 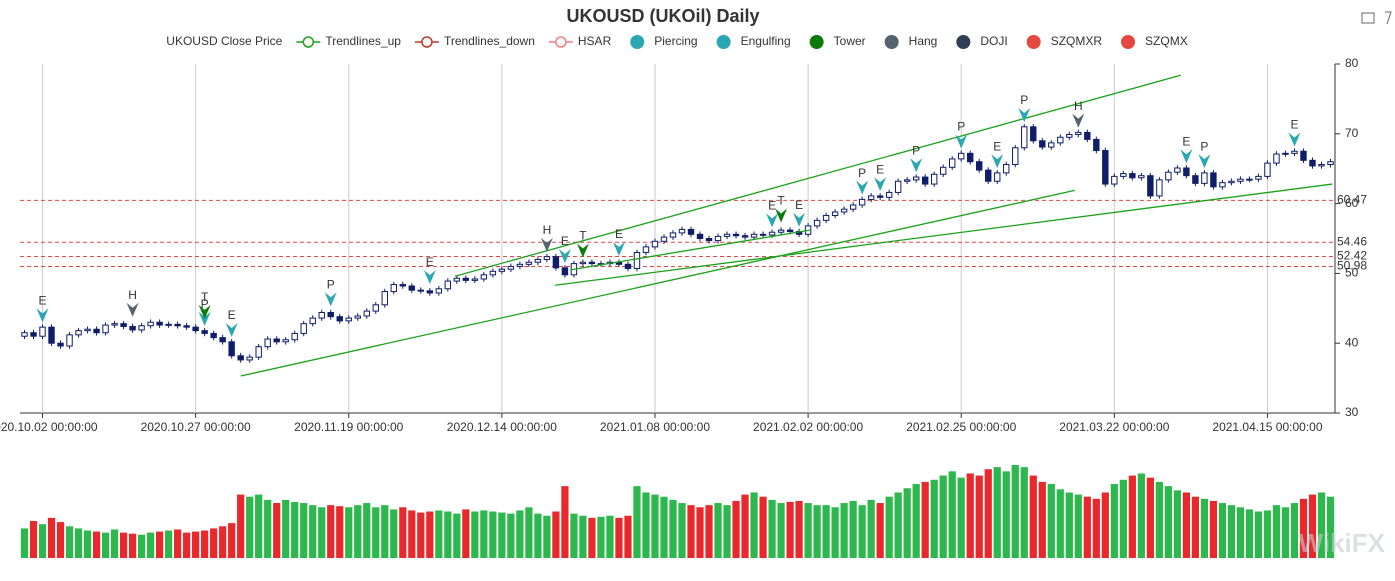 I want to click on legend-item: SZQMXR, so click(x=1064, y=41).